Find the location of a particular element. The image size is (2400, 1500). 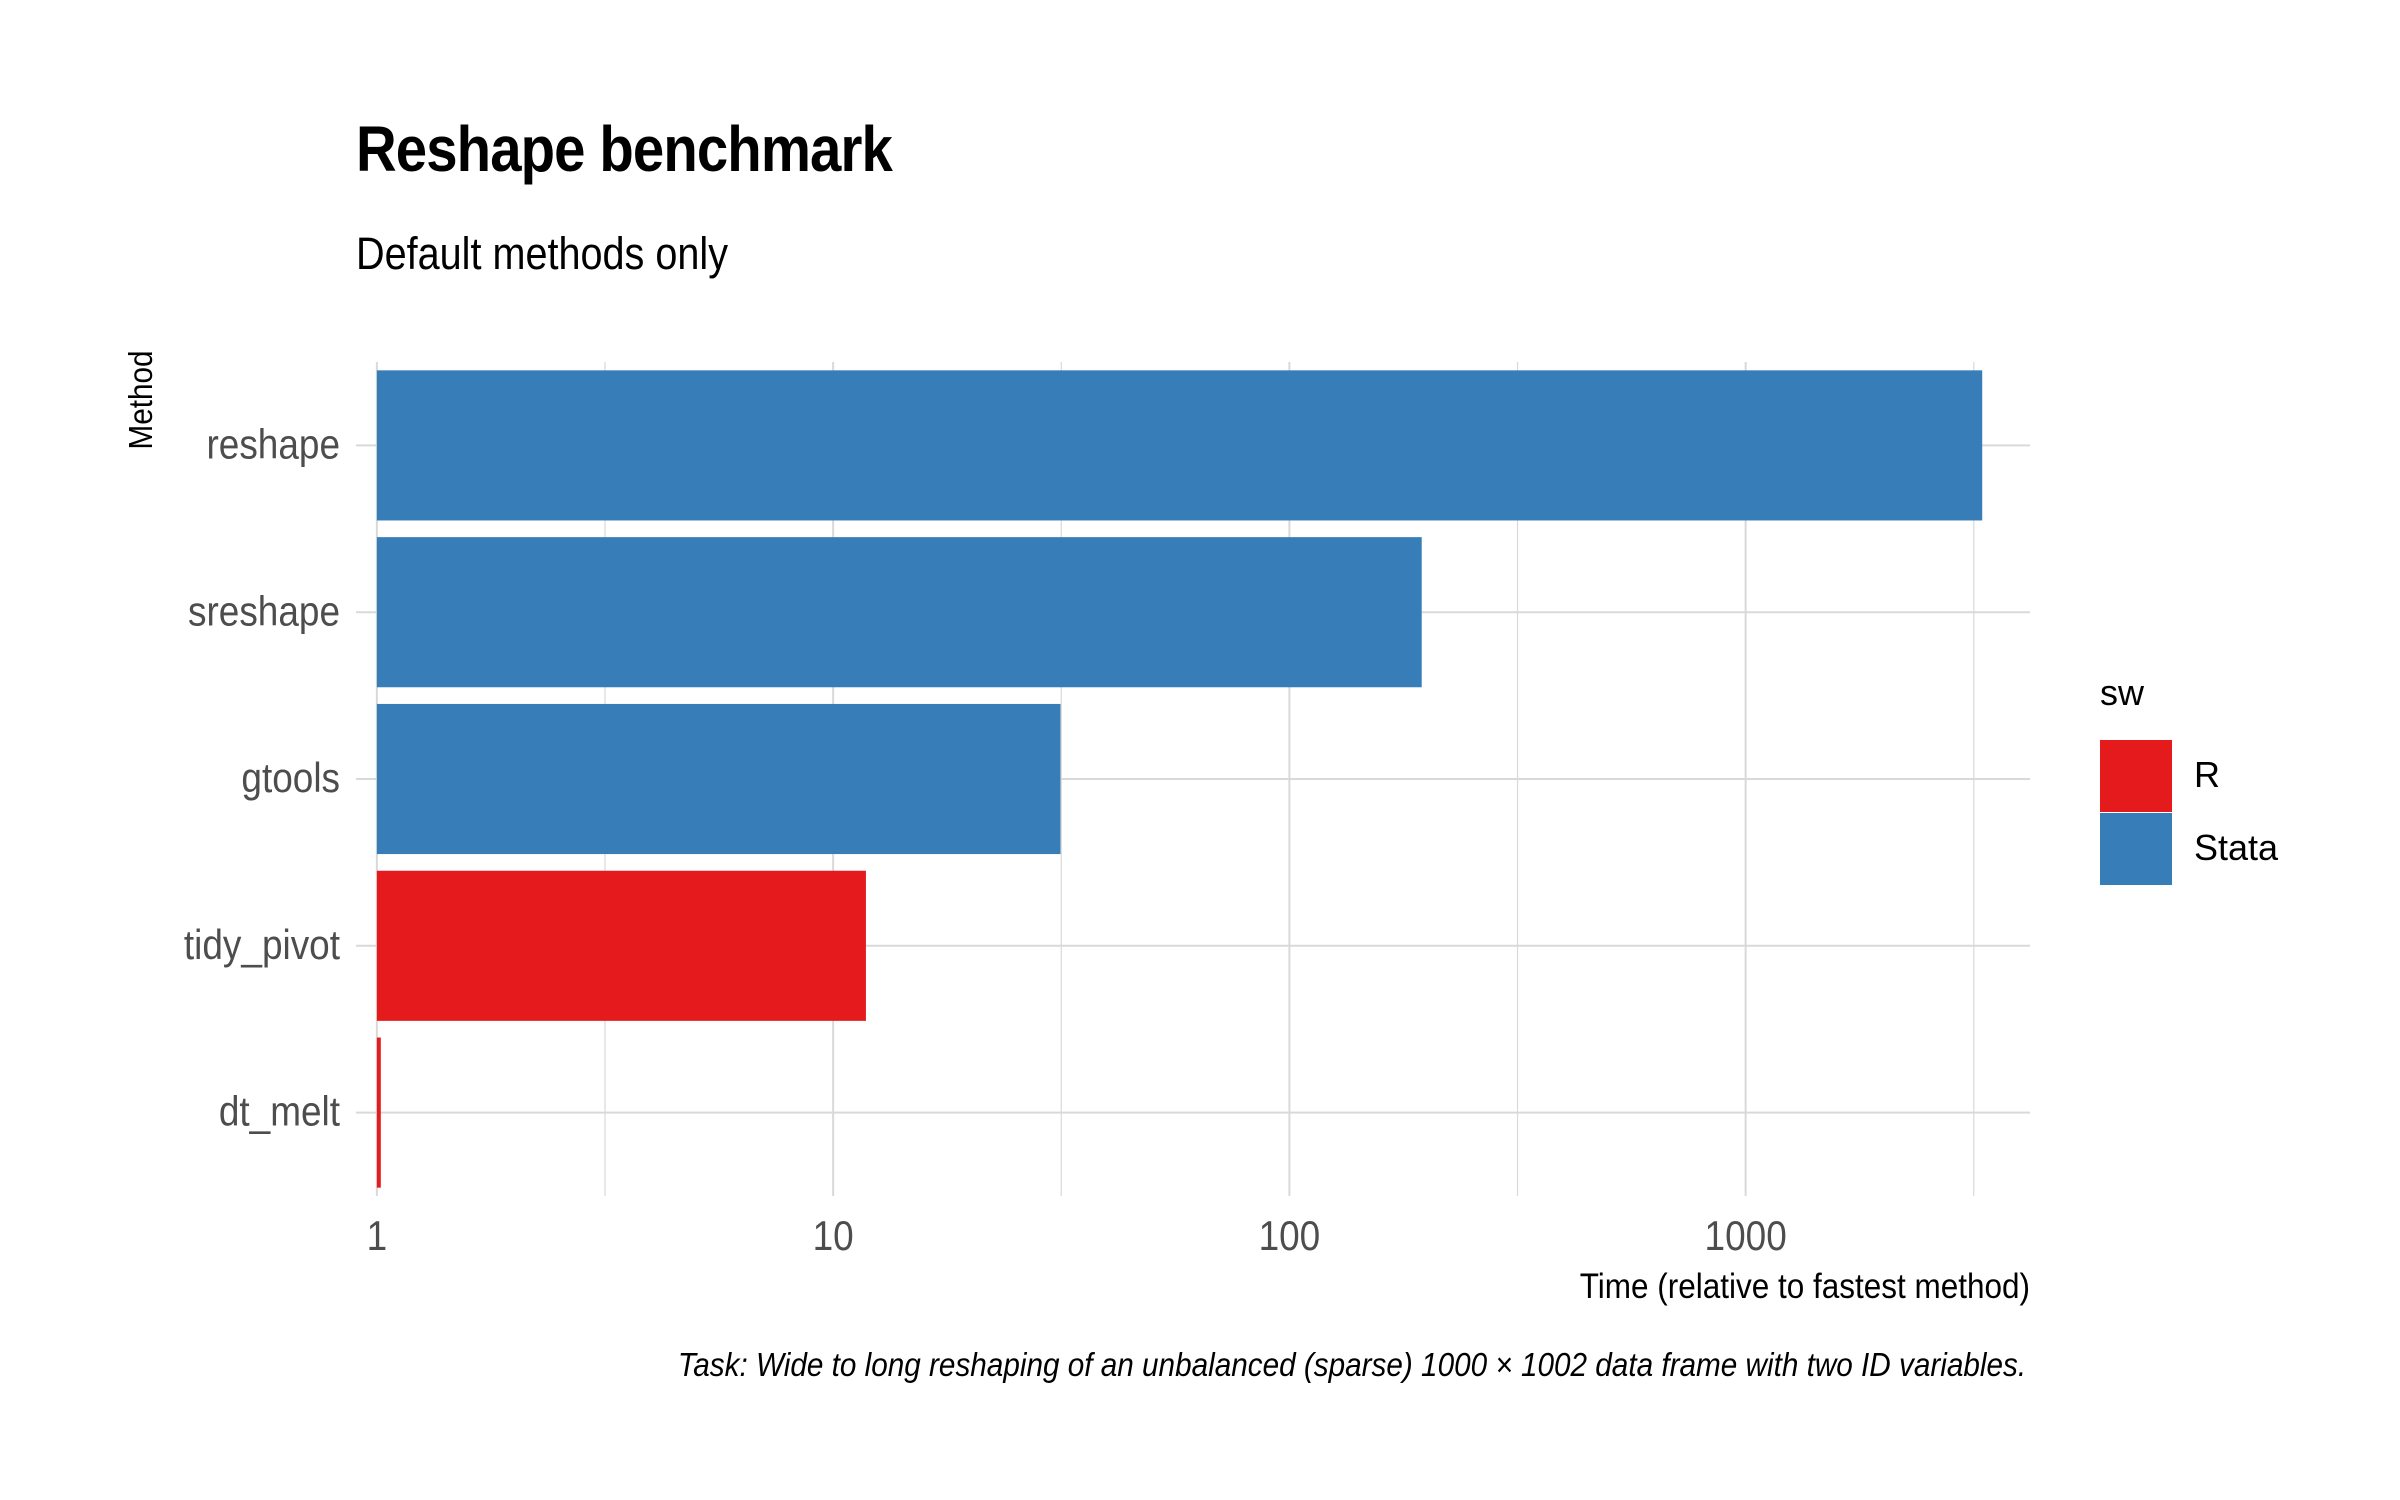

legend-swatch-stata is located at coordinates (2136, 849).